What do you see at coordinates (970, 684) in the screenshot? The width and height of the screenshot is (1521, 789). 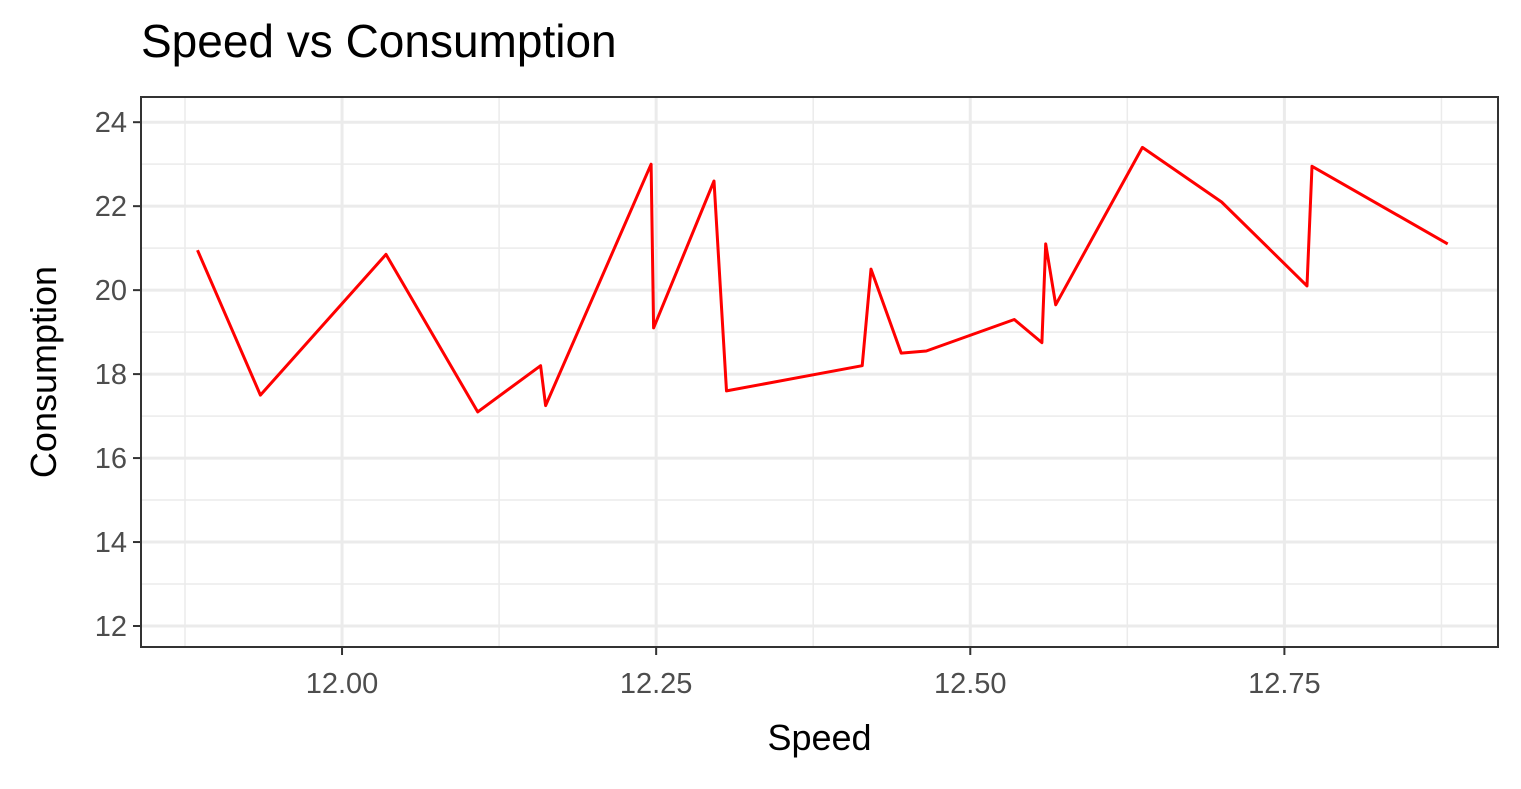 I see `x-tick-label: 12.50` at bounding box center [970, 684].